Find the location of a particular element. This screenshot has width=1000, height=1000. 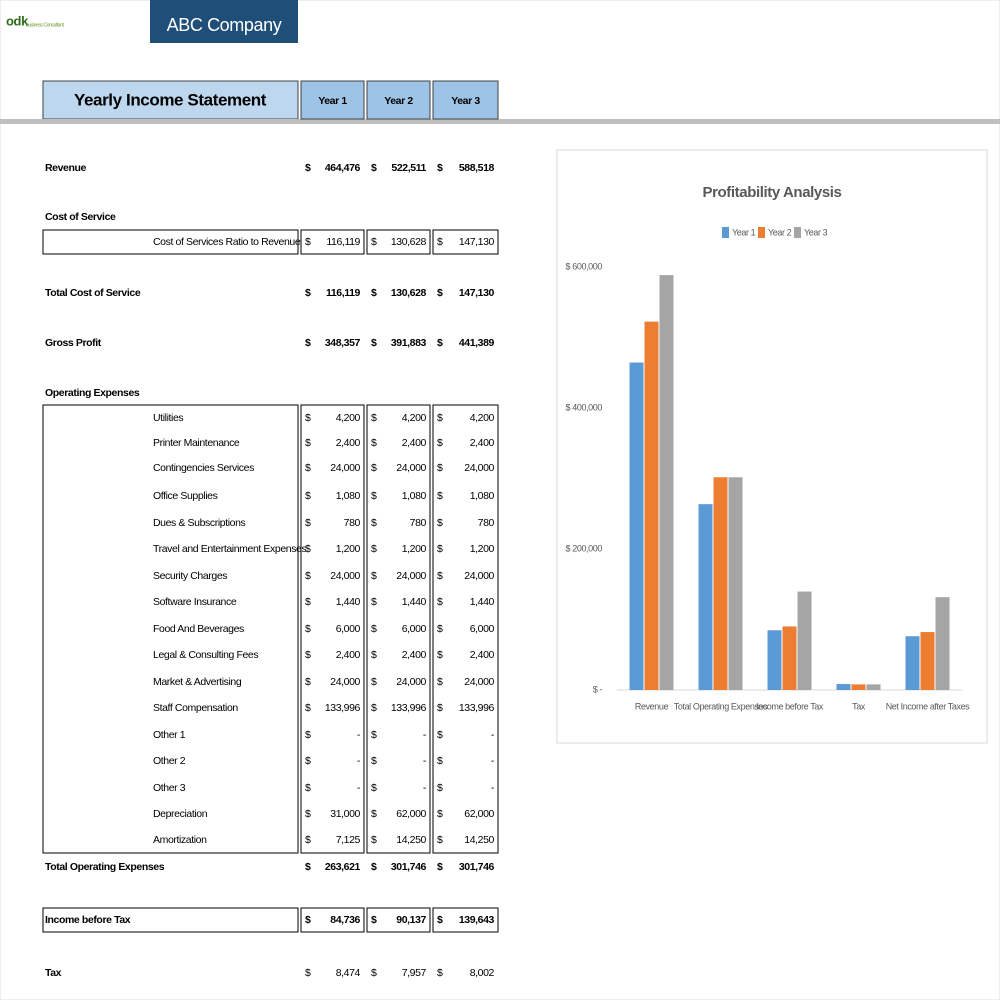

cell-value: 130,628 is located at coordinates (409, 293).